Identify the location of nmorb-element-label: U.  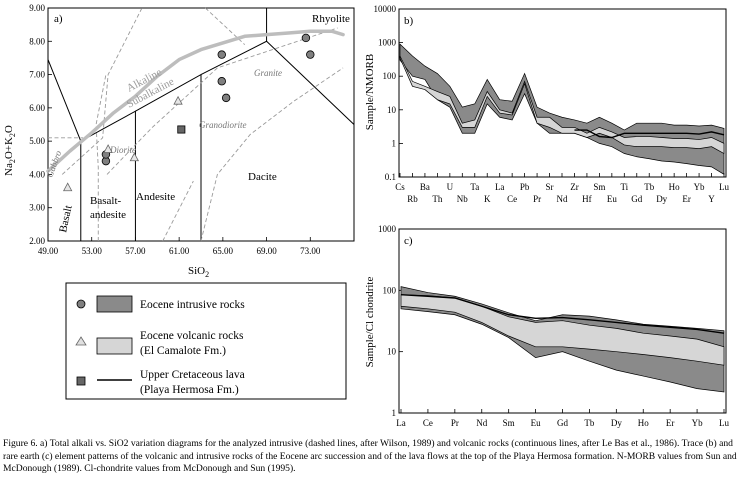
(450, 187).